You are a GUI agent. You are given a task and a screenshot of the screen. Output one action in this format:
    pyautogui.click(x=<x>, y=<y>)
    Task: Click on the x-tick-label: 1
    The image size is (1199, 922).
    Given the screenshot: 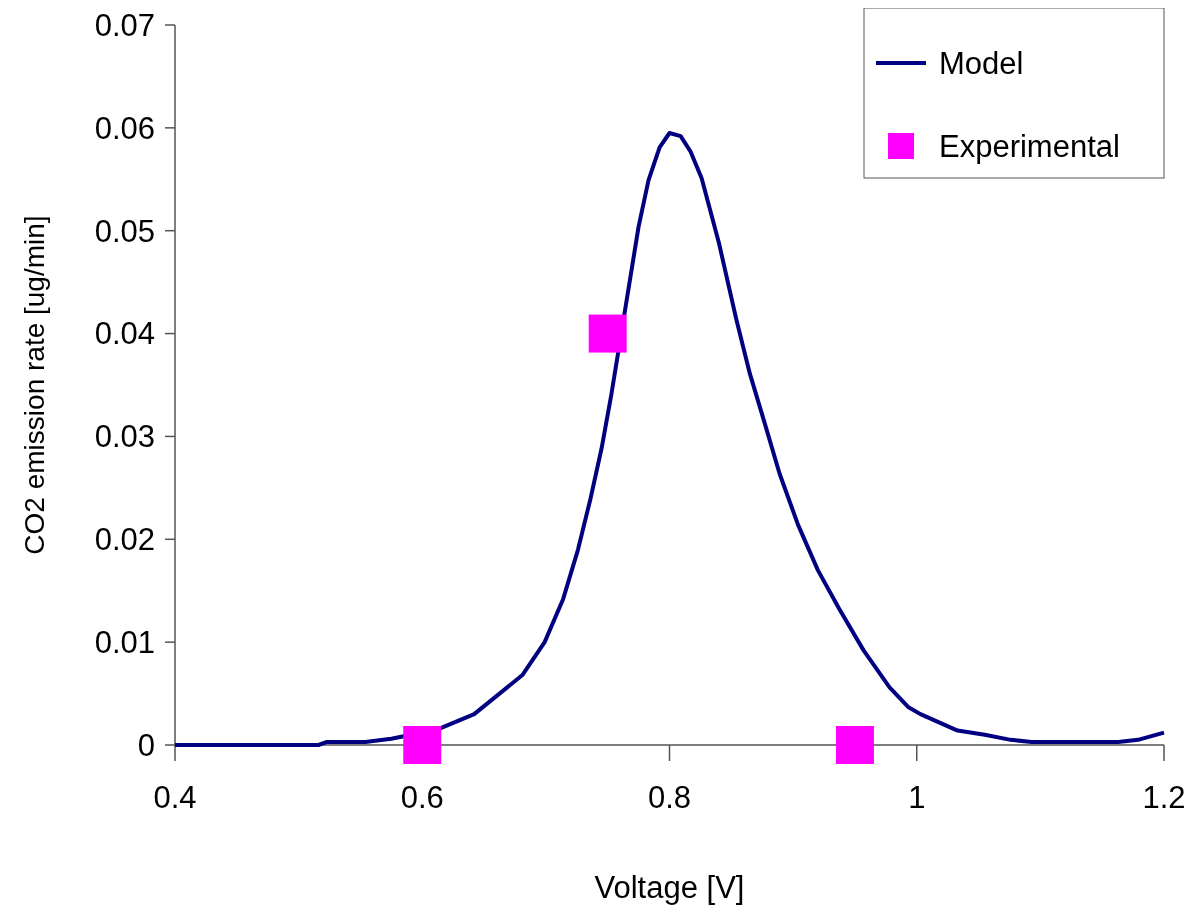 What is the action you would take?
    pyautogui.click(x=917, y=797)
    